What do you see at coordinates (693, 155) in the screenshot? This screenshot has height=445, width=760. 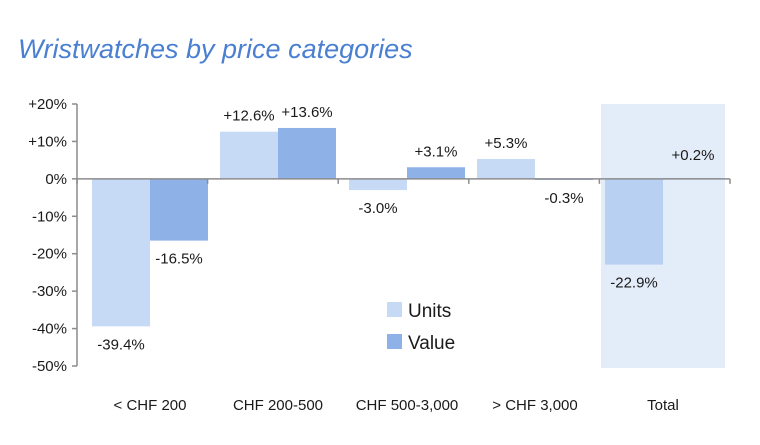 I see `data-label-value-total: +0.2%` at bounding box center [693, 155].